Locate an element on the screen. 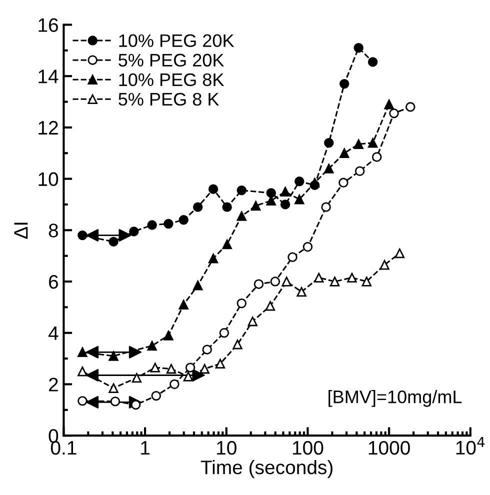  x-axis-title: Time (seconds) is located at coordinates (266, 469).